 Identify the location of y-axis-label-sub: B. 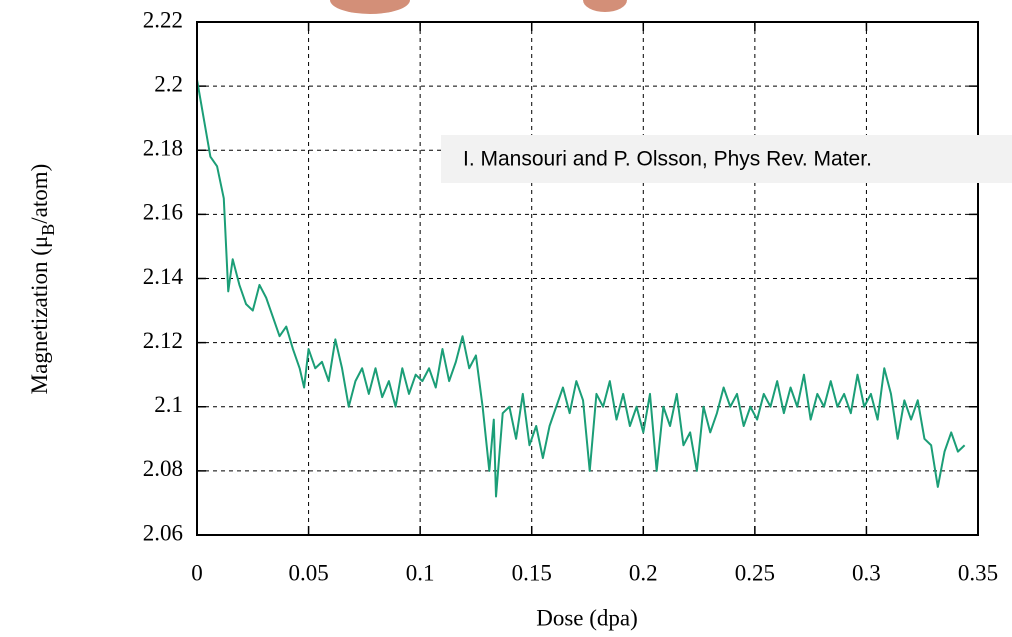
(48, 230).